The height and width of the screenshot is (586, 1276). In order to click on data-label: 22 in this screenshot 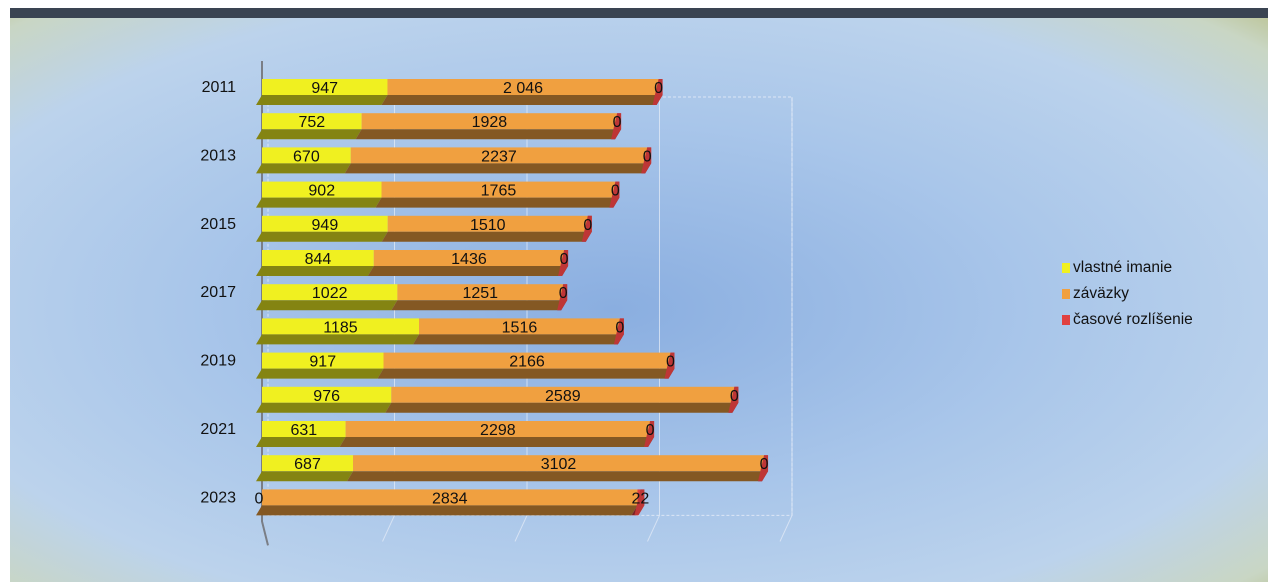, I will do `click(641, 498)`.